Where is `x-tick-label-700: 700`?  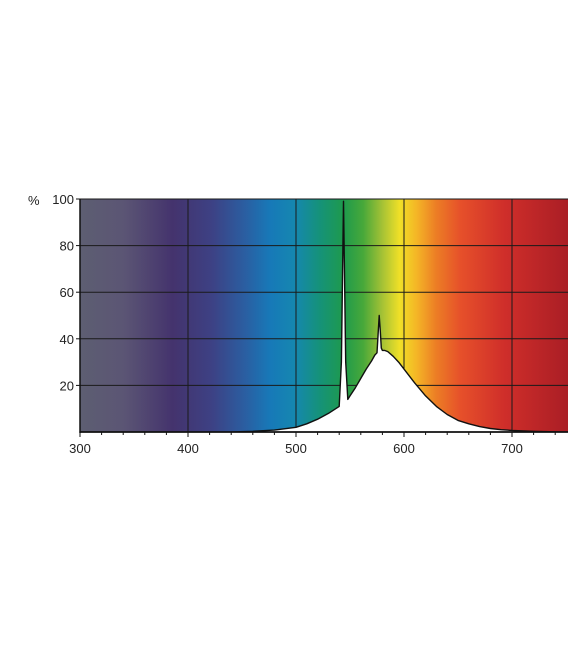 x-tick-label-700: 700 is located at coordinates (512, 448).